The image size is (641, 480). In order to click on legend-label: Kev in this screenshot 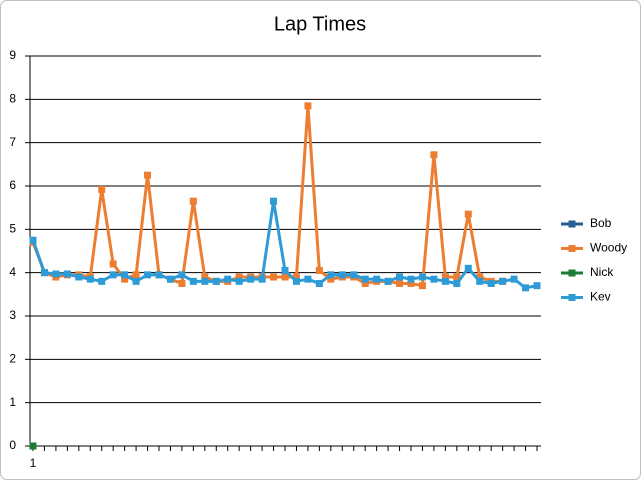, I will do `click(600, 297)`.